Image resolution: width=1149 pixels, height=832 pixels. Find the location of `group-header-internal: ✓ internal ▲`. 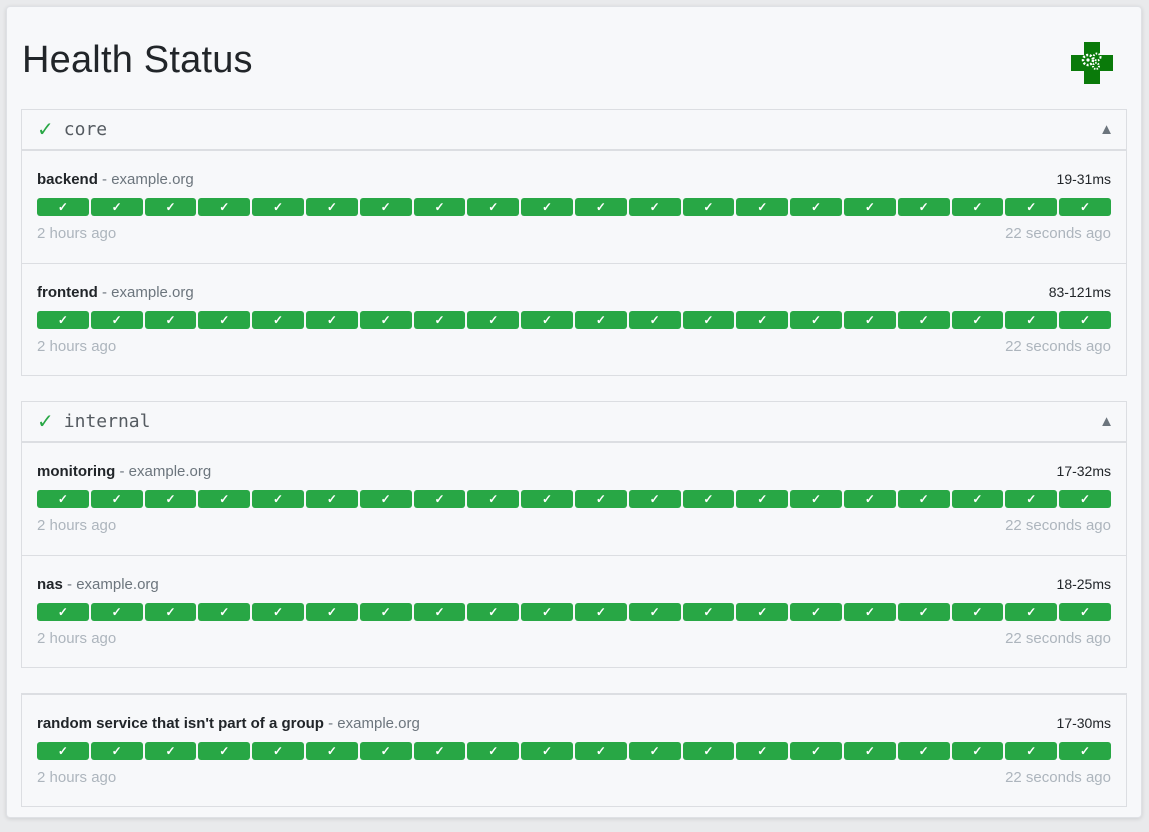

group-header-internal: ✓ internal ▲ is located at coordinates (574, 422).